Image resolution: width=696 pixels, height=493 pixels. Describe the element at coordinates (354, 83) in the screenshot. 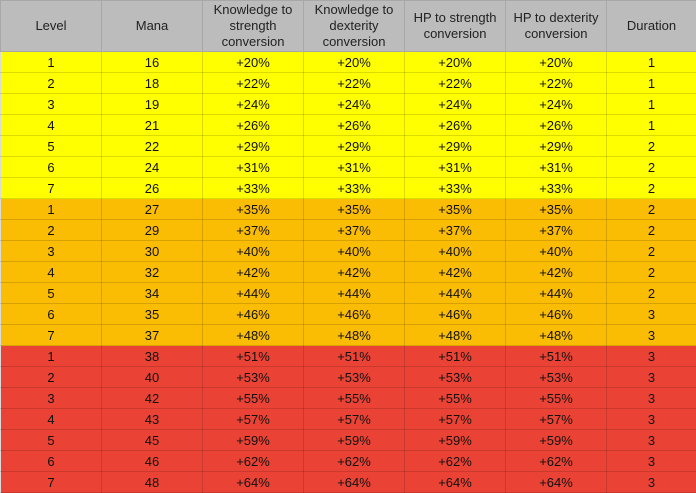

I see `cell-knowledge-to-dexterity: +22%` at that location.